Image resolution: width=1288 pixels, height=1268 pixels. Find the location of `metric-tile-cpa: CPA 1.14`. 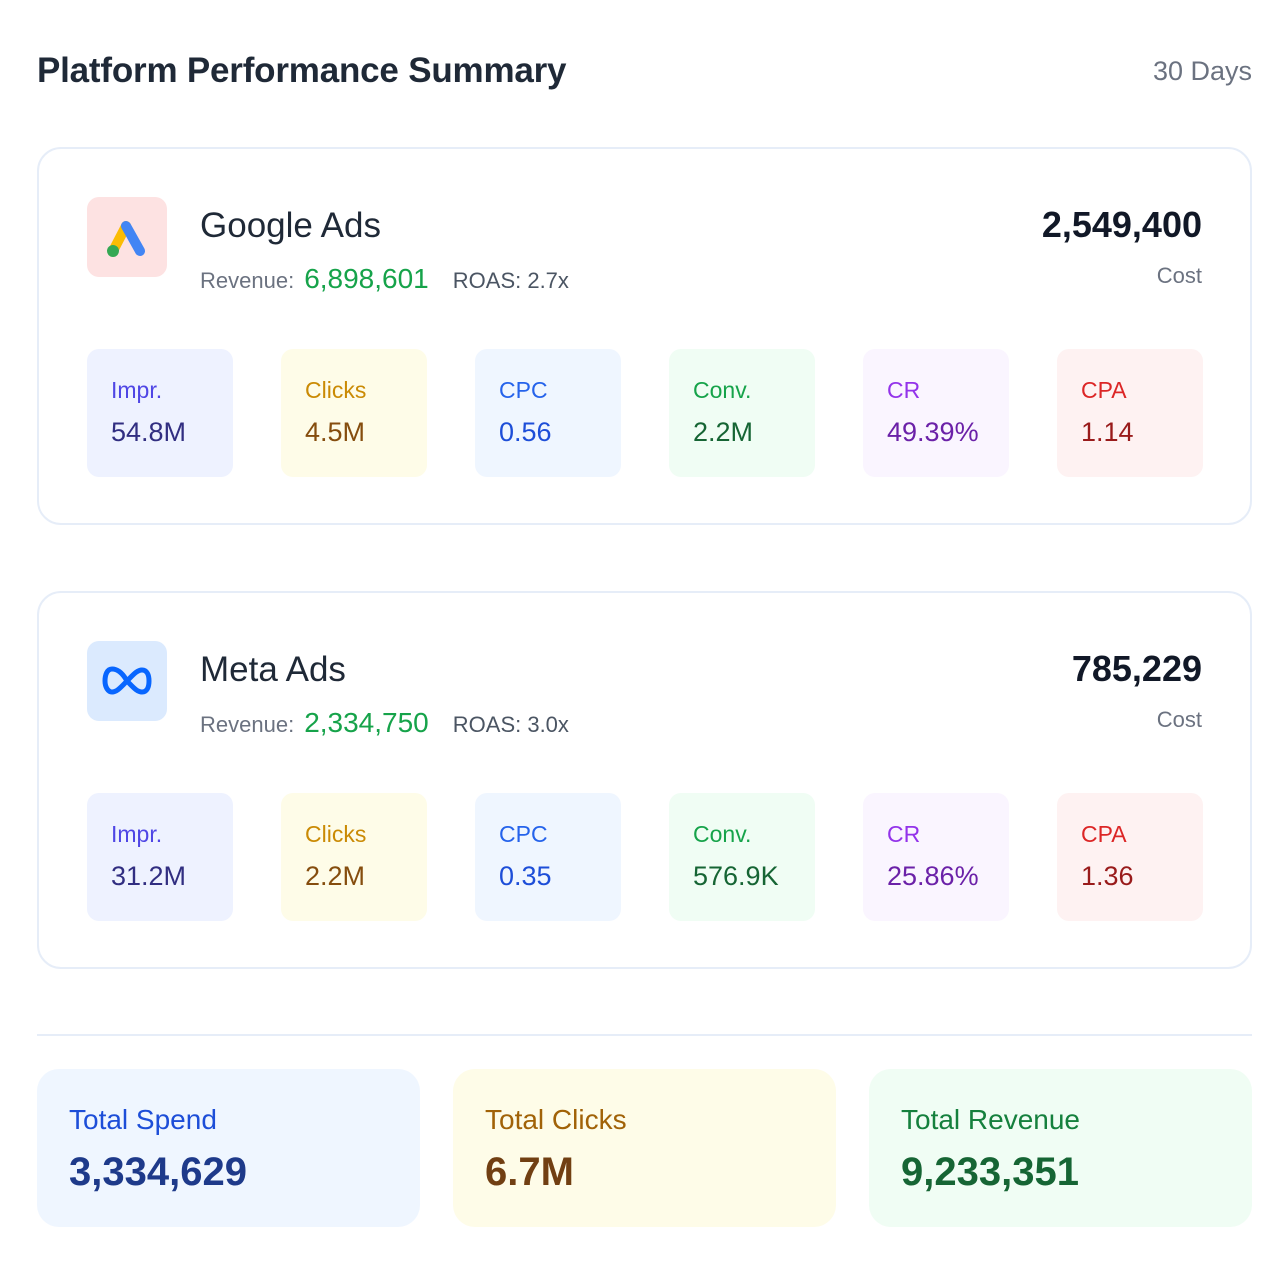

metric-tile-cpa: CPA 1.14 is located at coordinates (1130, 413).